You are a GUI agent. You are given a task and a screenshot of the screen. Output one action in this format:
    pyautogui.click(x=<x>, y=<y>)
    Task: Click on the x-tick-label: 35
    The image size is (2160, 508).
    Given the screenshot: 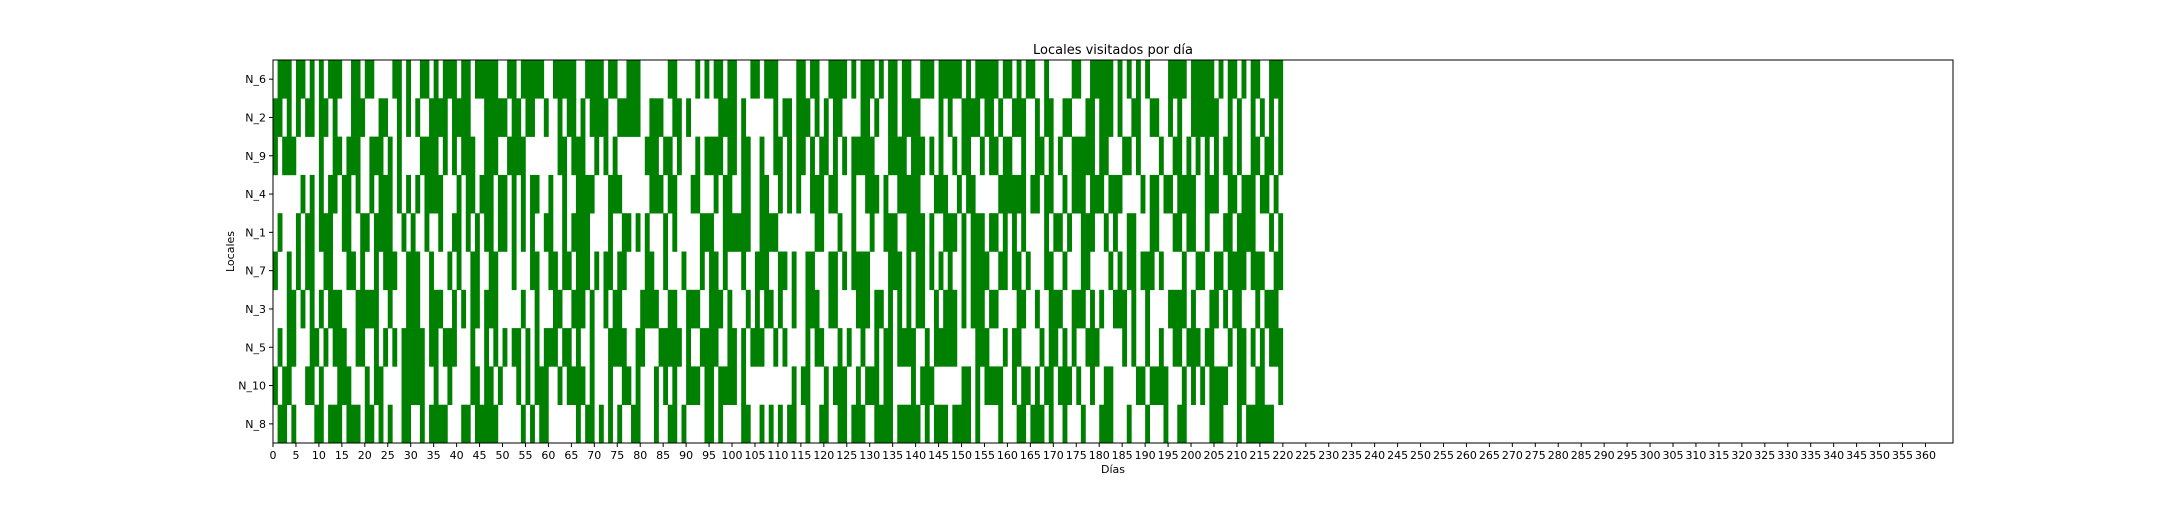 What is the action you would take?
    pyautogui.click(x=434, y=455)
    